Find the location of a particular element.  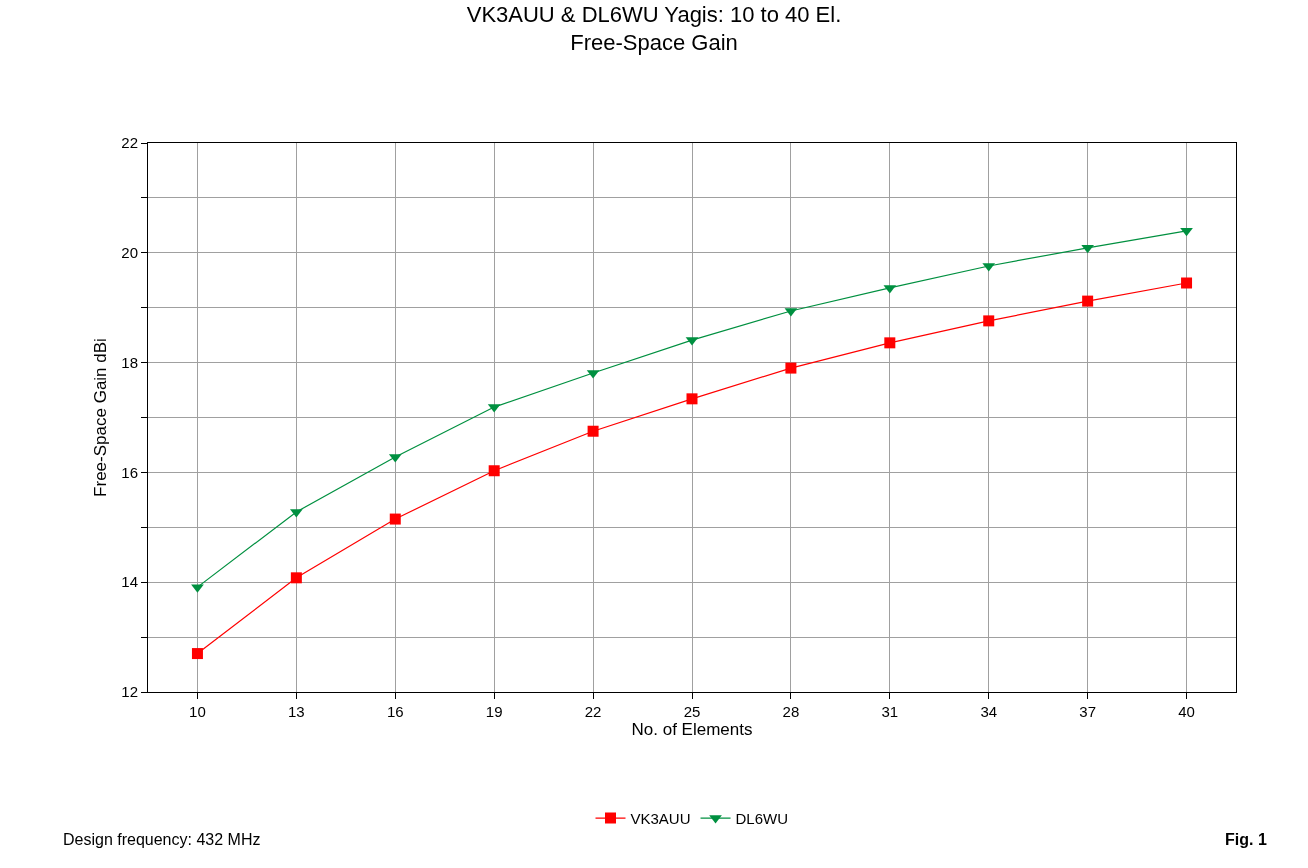

y-tick-label: 12 is located at coordinates (129, 692).